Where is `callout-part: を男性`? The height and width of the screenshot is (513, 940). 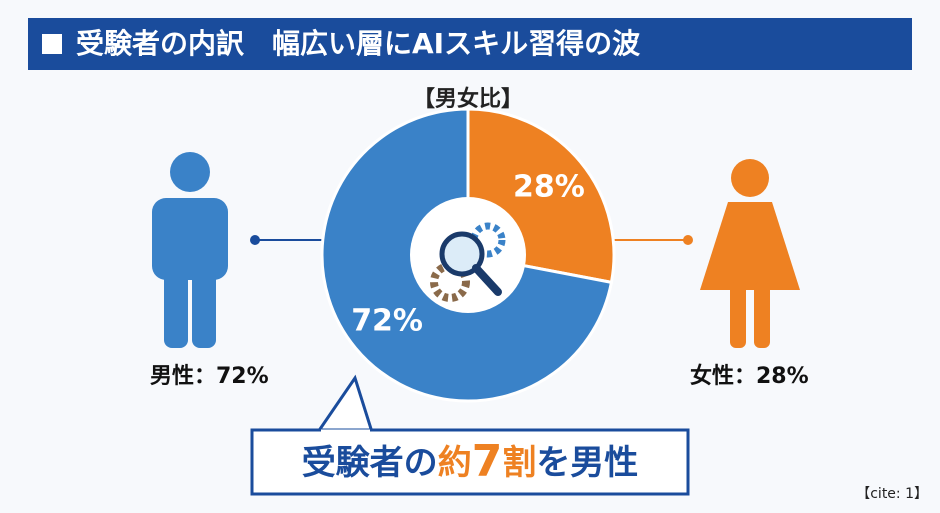
callout-part: を男性 is located at coordinates (587, 463).